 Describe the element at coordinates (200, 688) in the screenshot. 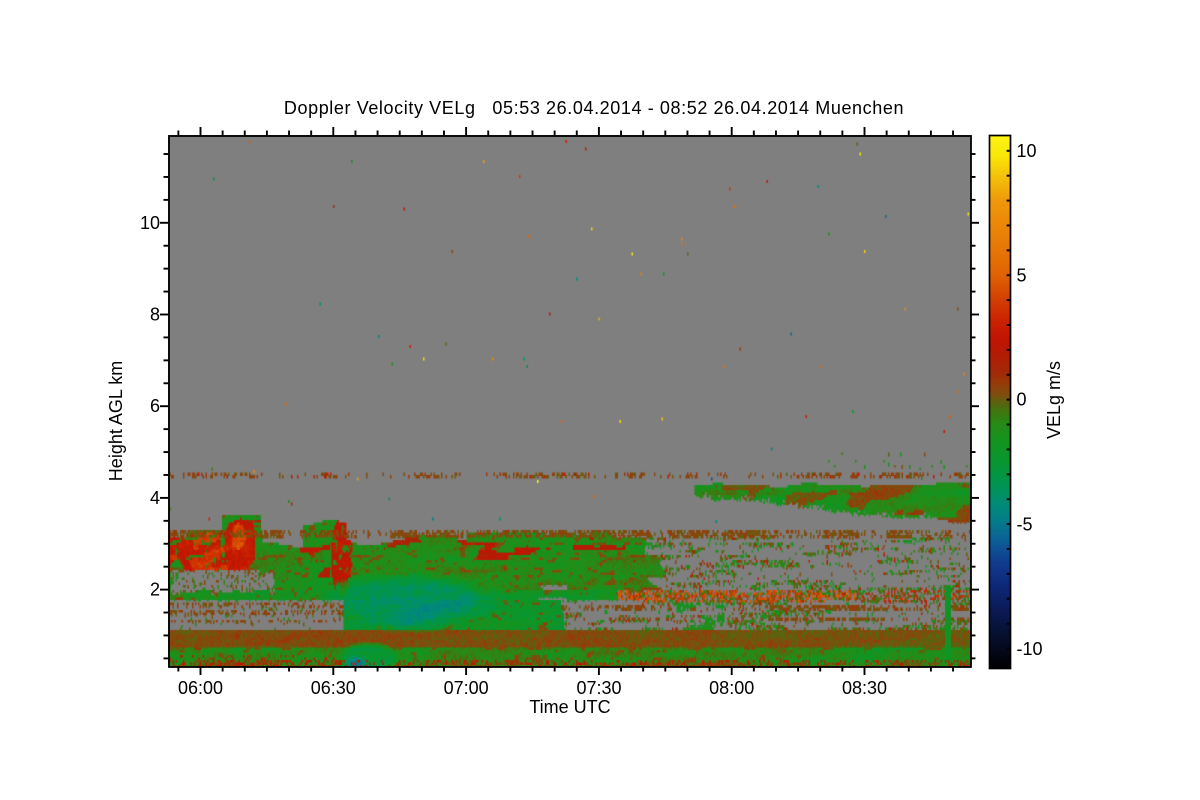

I see `svg-text: 06:00` at that location.